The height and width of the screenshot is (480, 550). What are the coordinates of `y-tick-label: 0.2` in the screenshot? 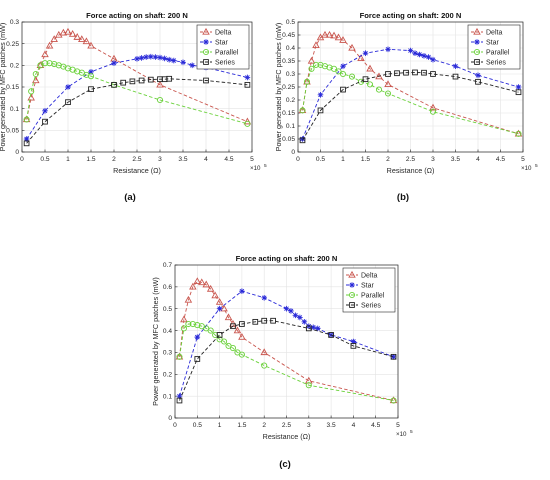 It's located at (290, 100).